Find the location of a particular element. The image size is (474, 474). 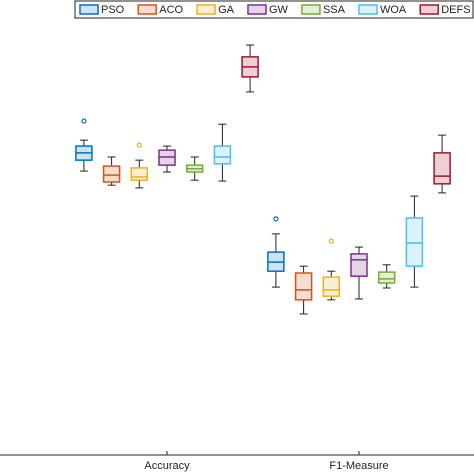

legend-label: GW is located at coordinates (279, 10).